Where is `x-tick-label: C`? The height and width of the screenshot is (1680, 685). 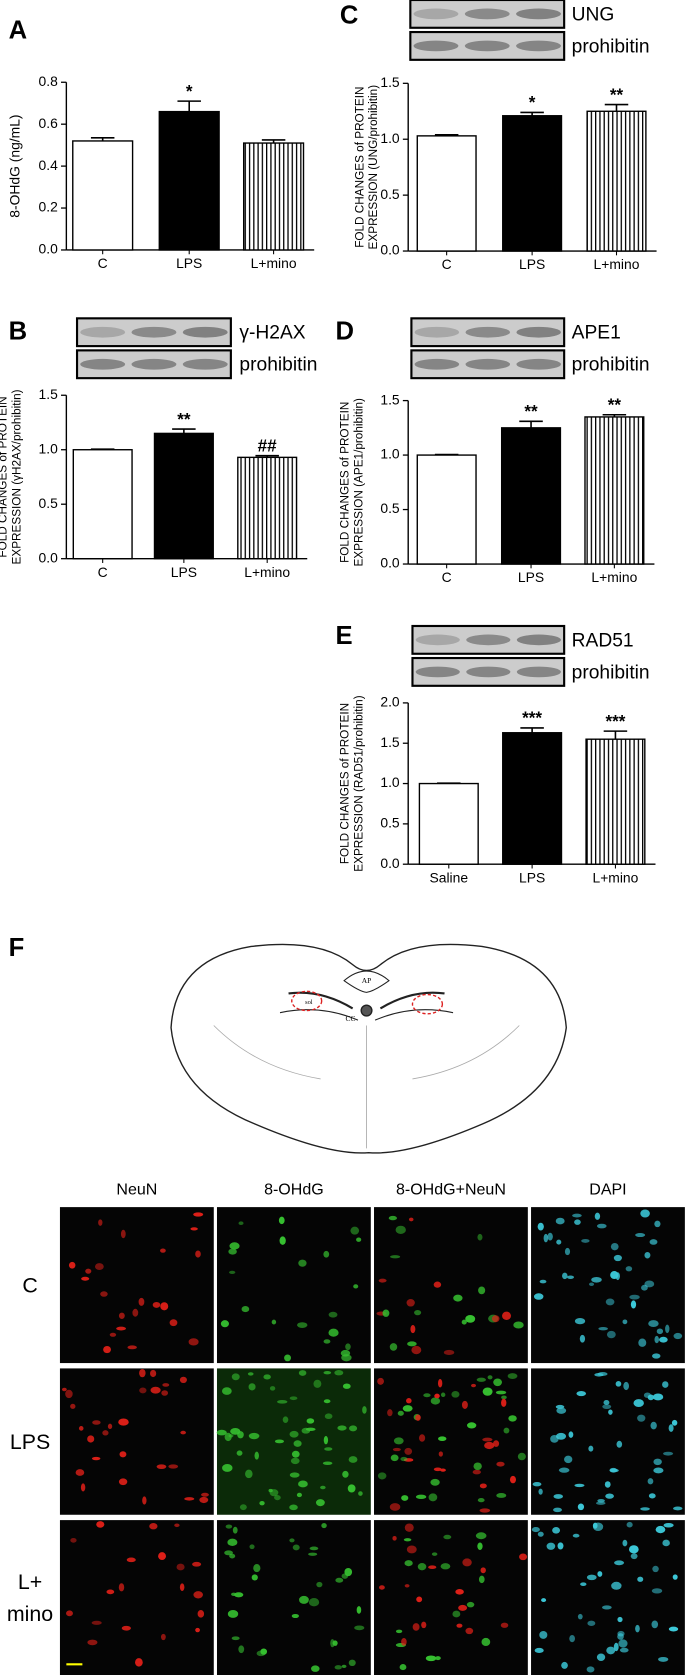
x-tick-label: C is located at coordinates (103, 572).